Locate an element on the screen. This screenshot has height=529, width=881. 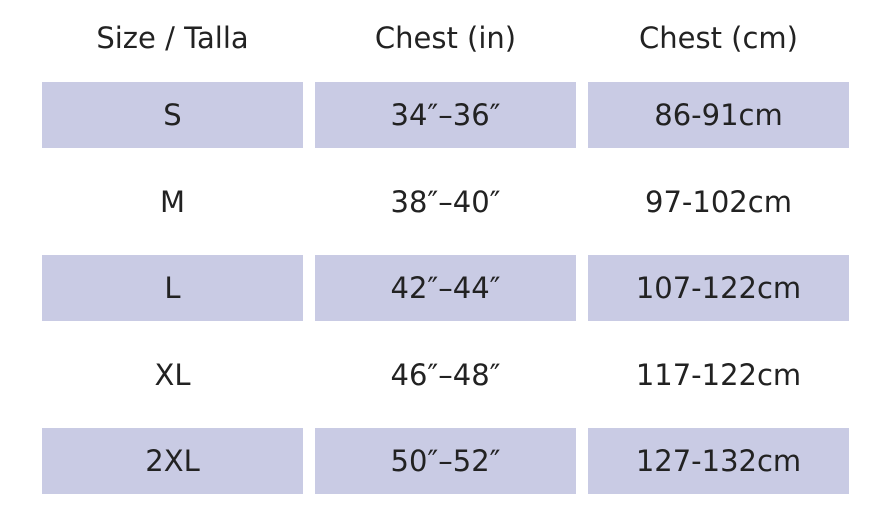
table-cell: 107-122cm is located at coordinates (718, 288).